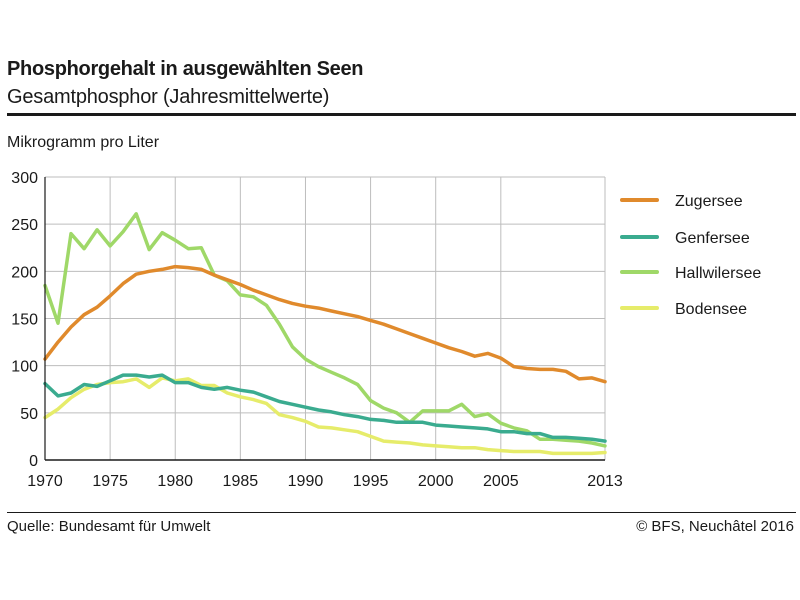  I want to click on x-tick-label: 2005, so click(501, 481).